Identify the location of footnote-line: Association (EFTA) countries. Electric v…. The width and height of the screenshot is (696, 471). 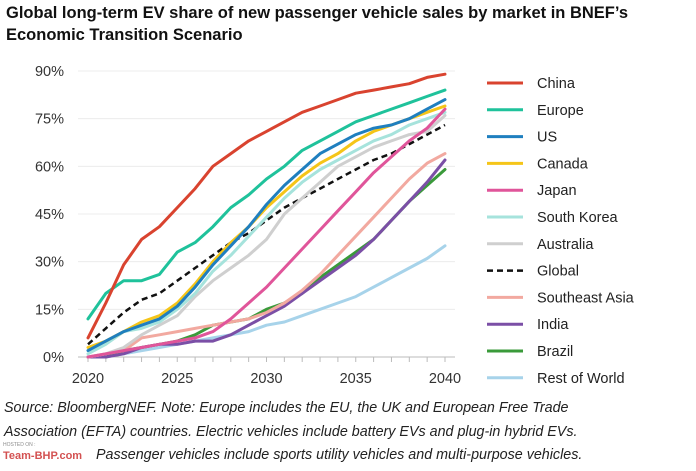
(291, 431).